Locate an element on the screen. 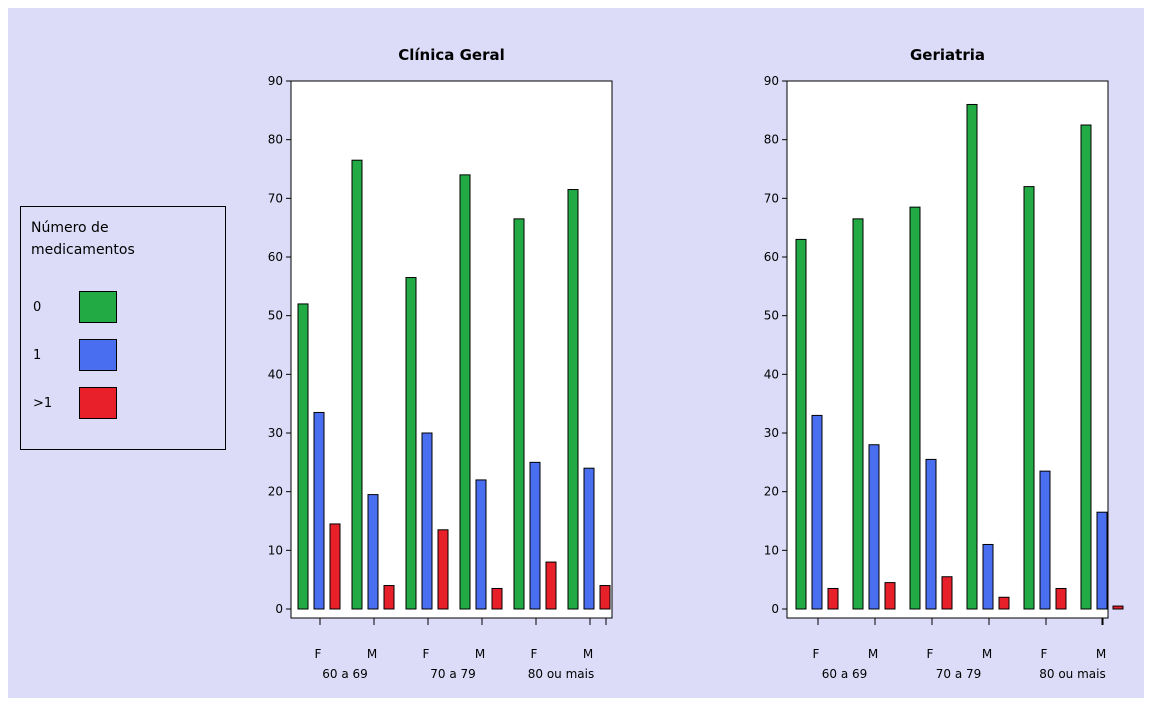 Image resolution: width=1149 pixels, height=704 pixels. y-tick-label-1-9: 90 is located at coordinates (771, 81).